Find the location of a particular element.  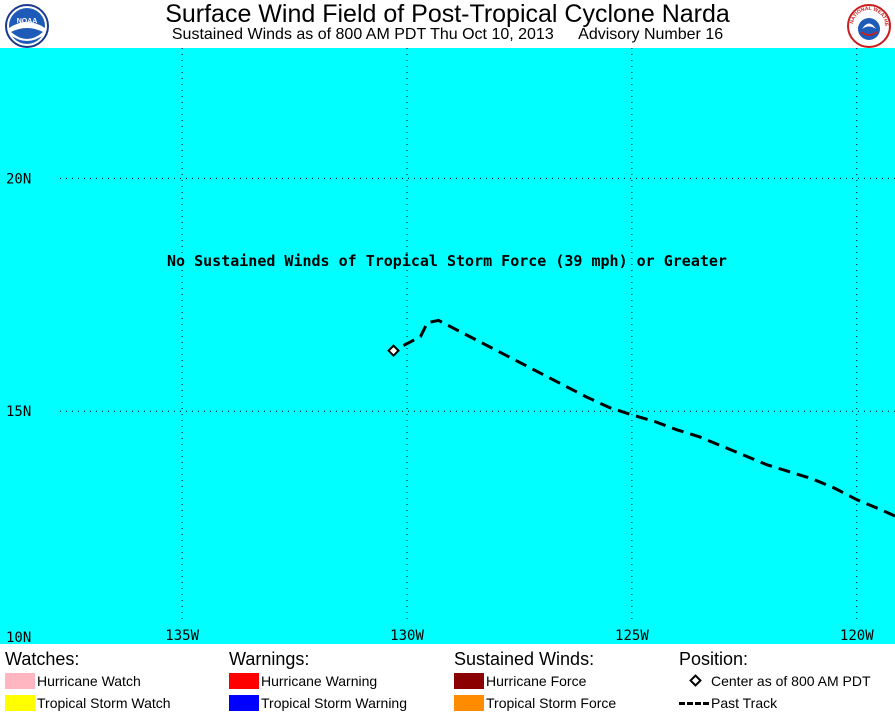

diamond-marker-icon is located at coordinates (695, 680).